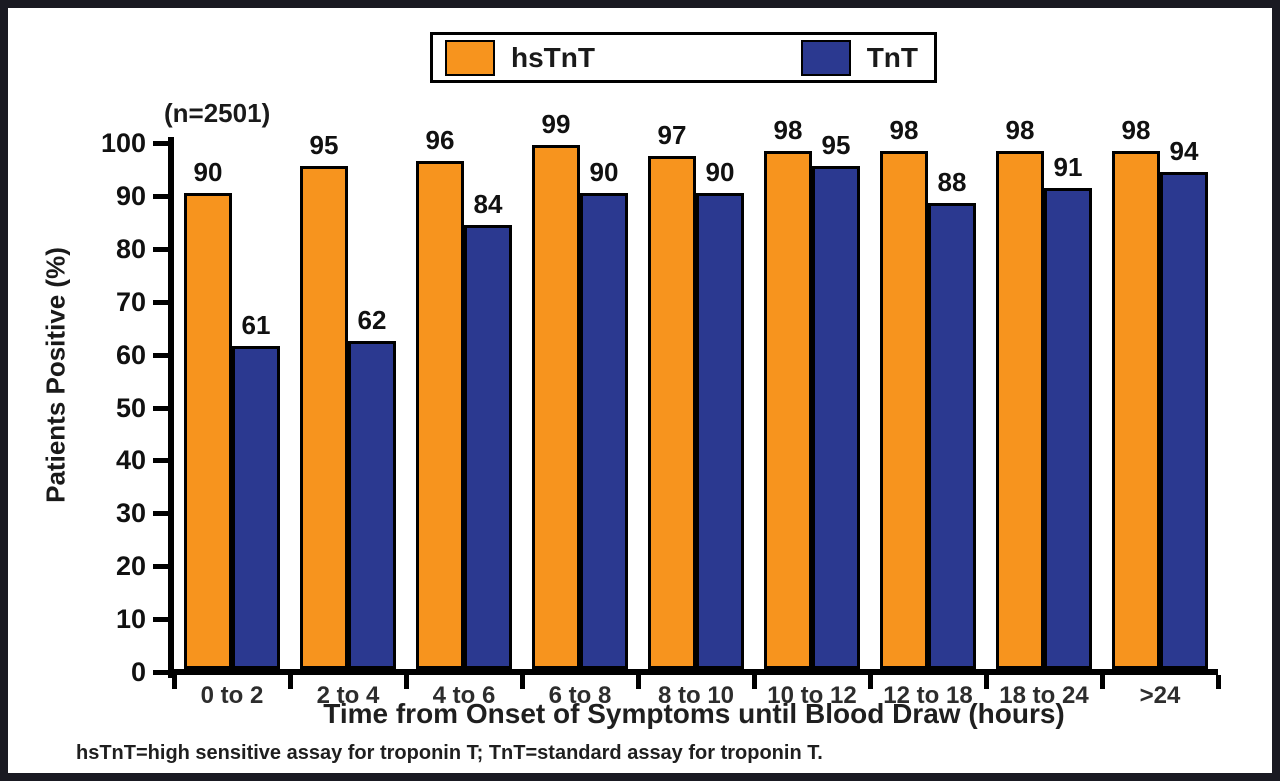  I want to click on bar-value-label: 99, so click(556, 124).